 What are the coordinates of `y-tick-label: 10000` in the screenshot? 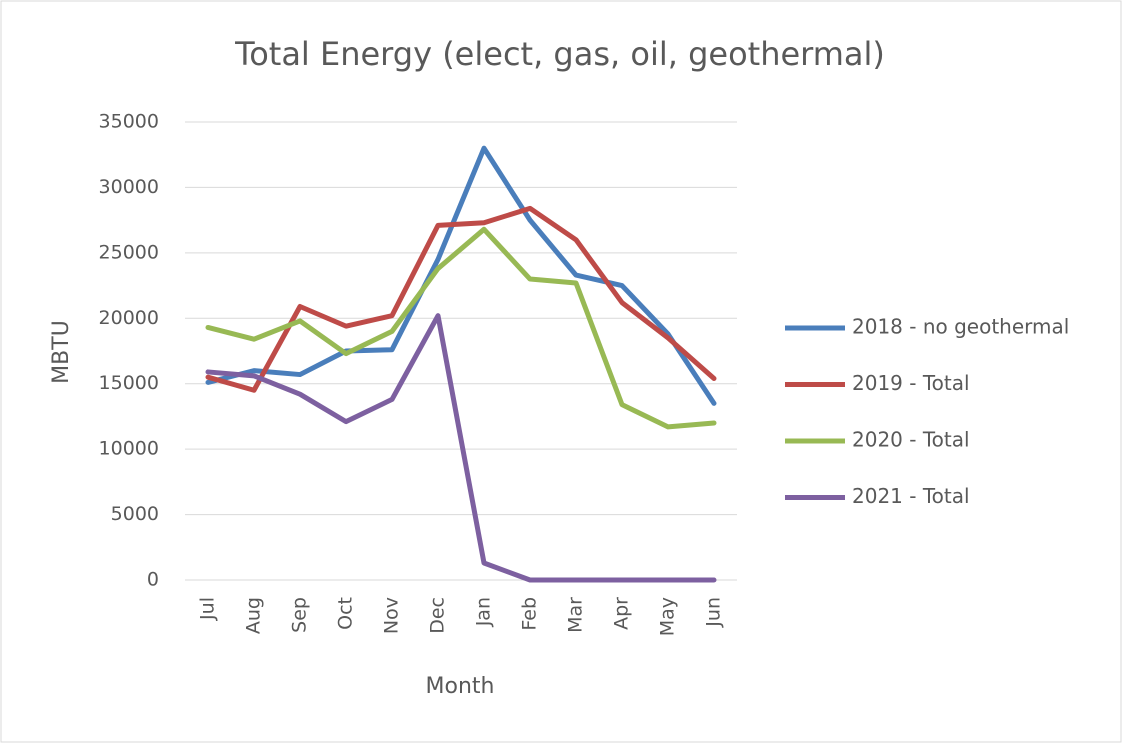 It's located at (129, 449).